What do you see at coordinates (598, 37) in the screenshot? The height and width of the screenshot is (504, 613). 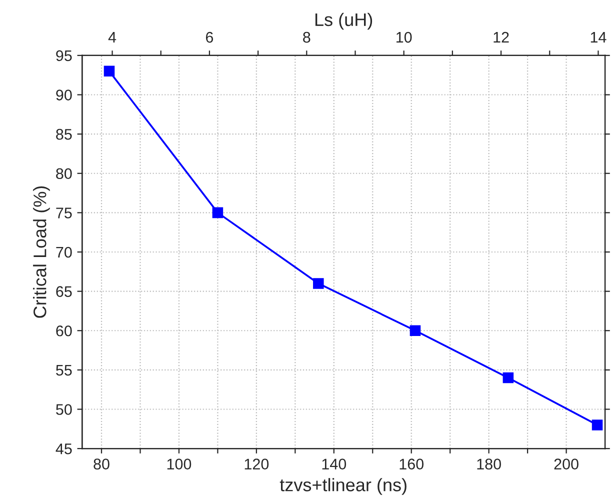 I see `x2-tick-label: 14` at bounding box center [598, 37].